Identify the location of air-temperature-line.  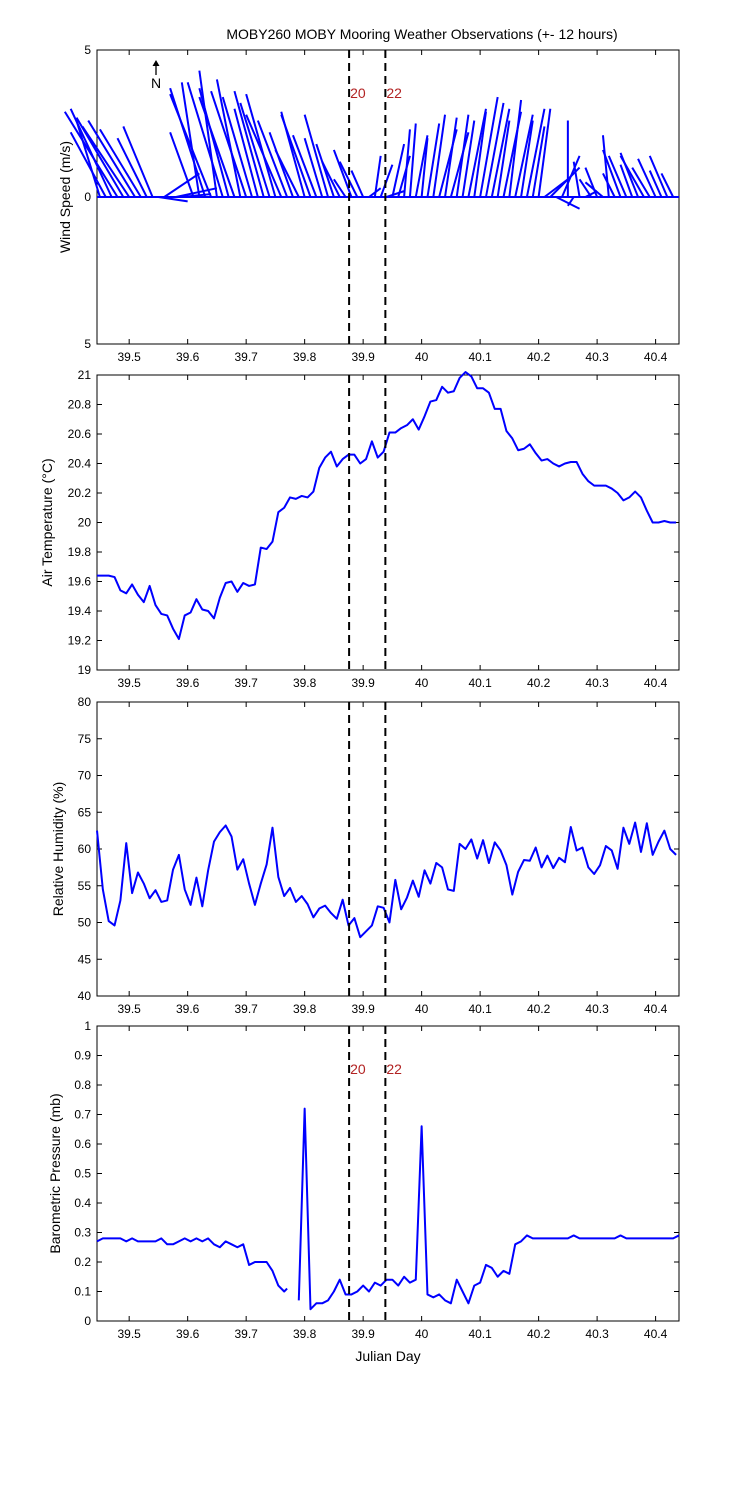
(387, 506).